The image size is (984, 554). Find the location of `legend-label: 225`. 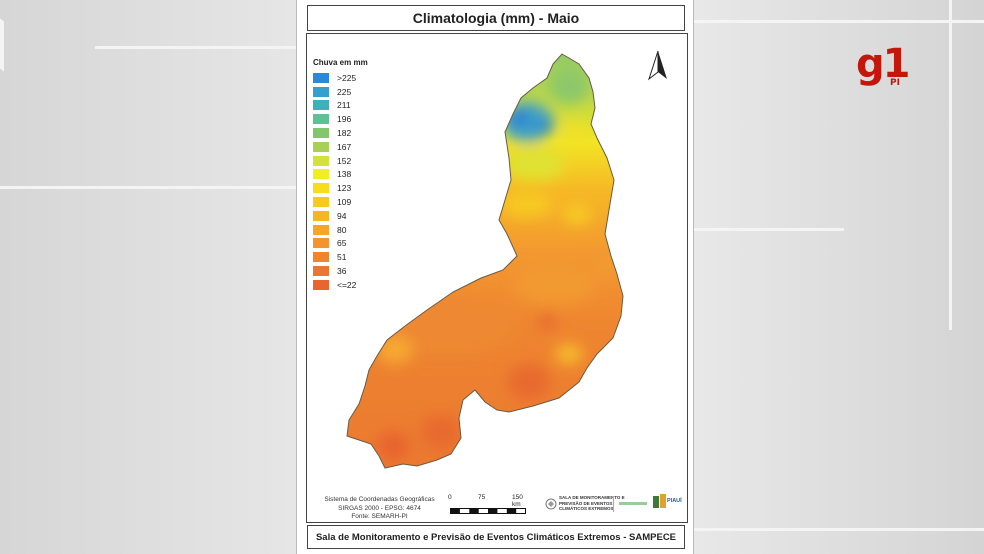

legend-label: 225 is located at coordinates (344, 91).